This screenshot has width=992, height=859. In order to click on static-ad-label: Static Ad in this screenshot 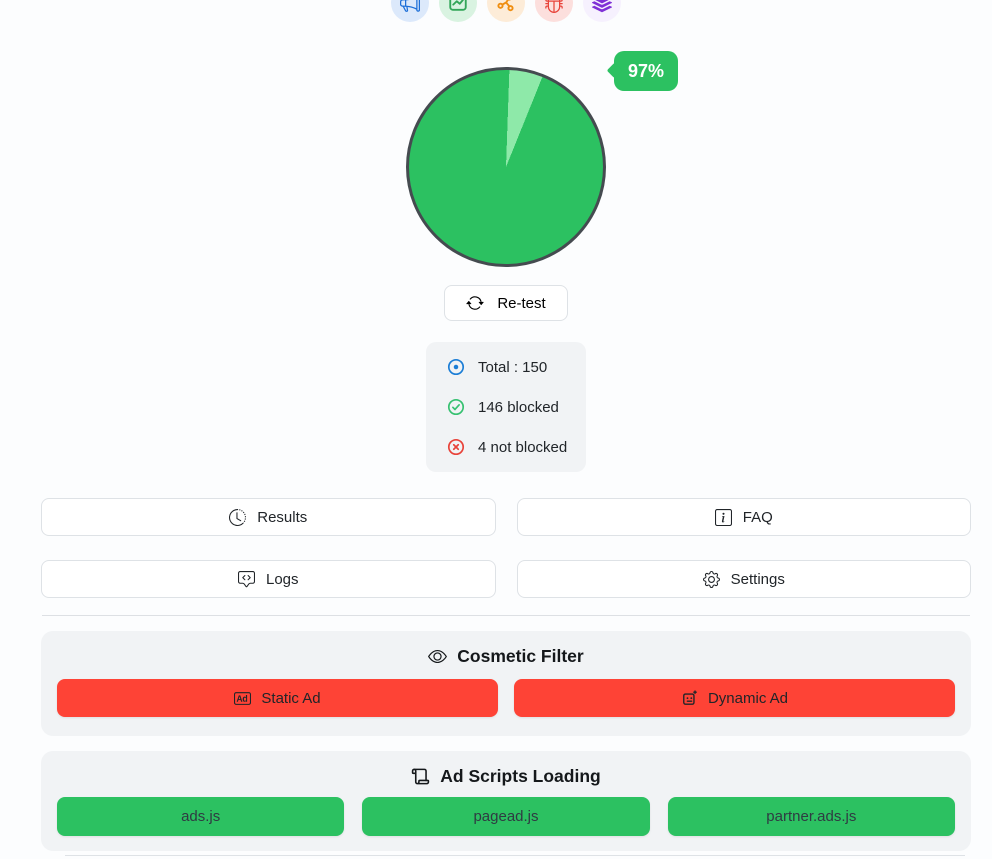, I will do `click(291, 698)`.